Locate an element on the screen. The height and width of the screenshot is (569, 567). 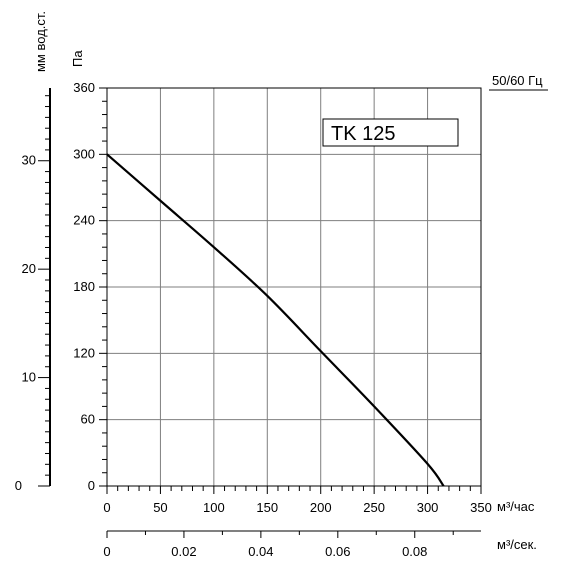
mmwg-tick-label: 20 is located at coordinates (29, 268).